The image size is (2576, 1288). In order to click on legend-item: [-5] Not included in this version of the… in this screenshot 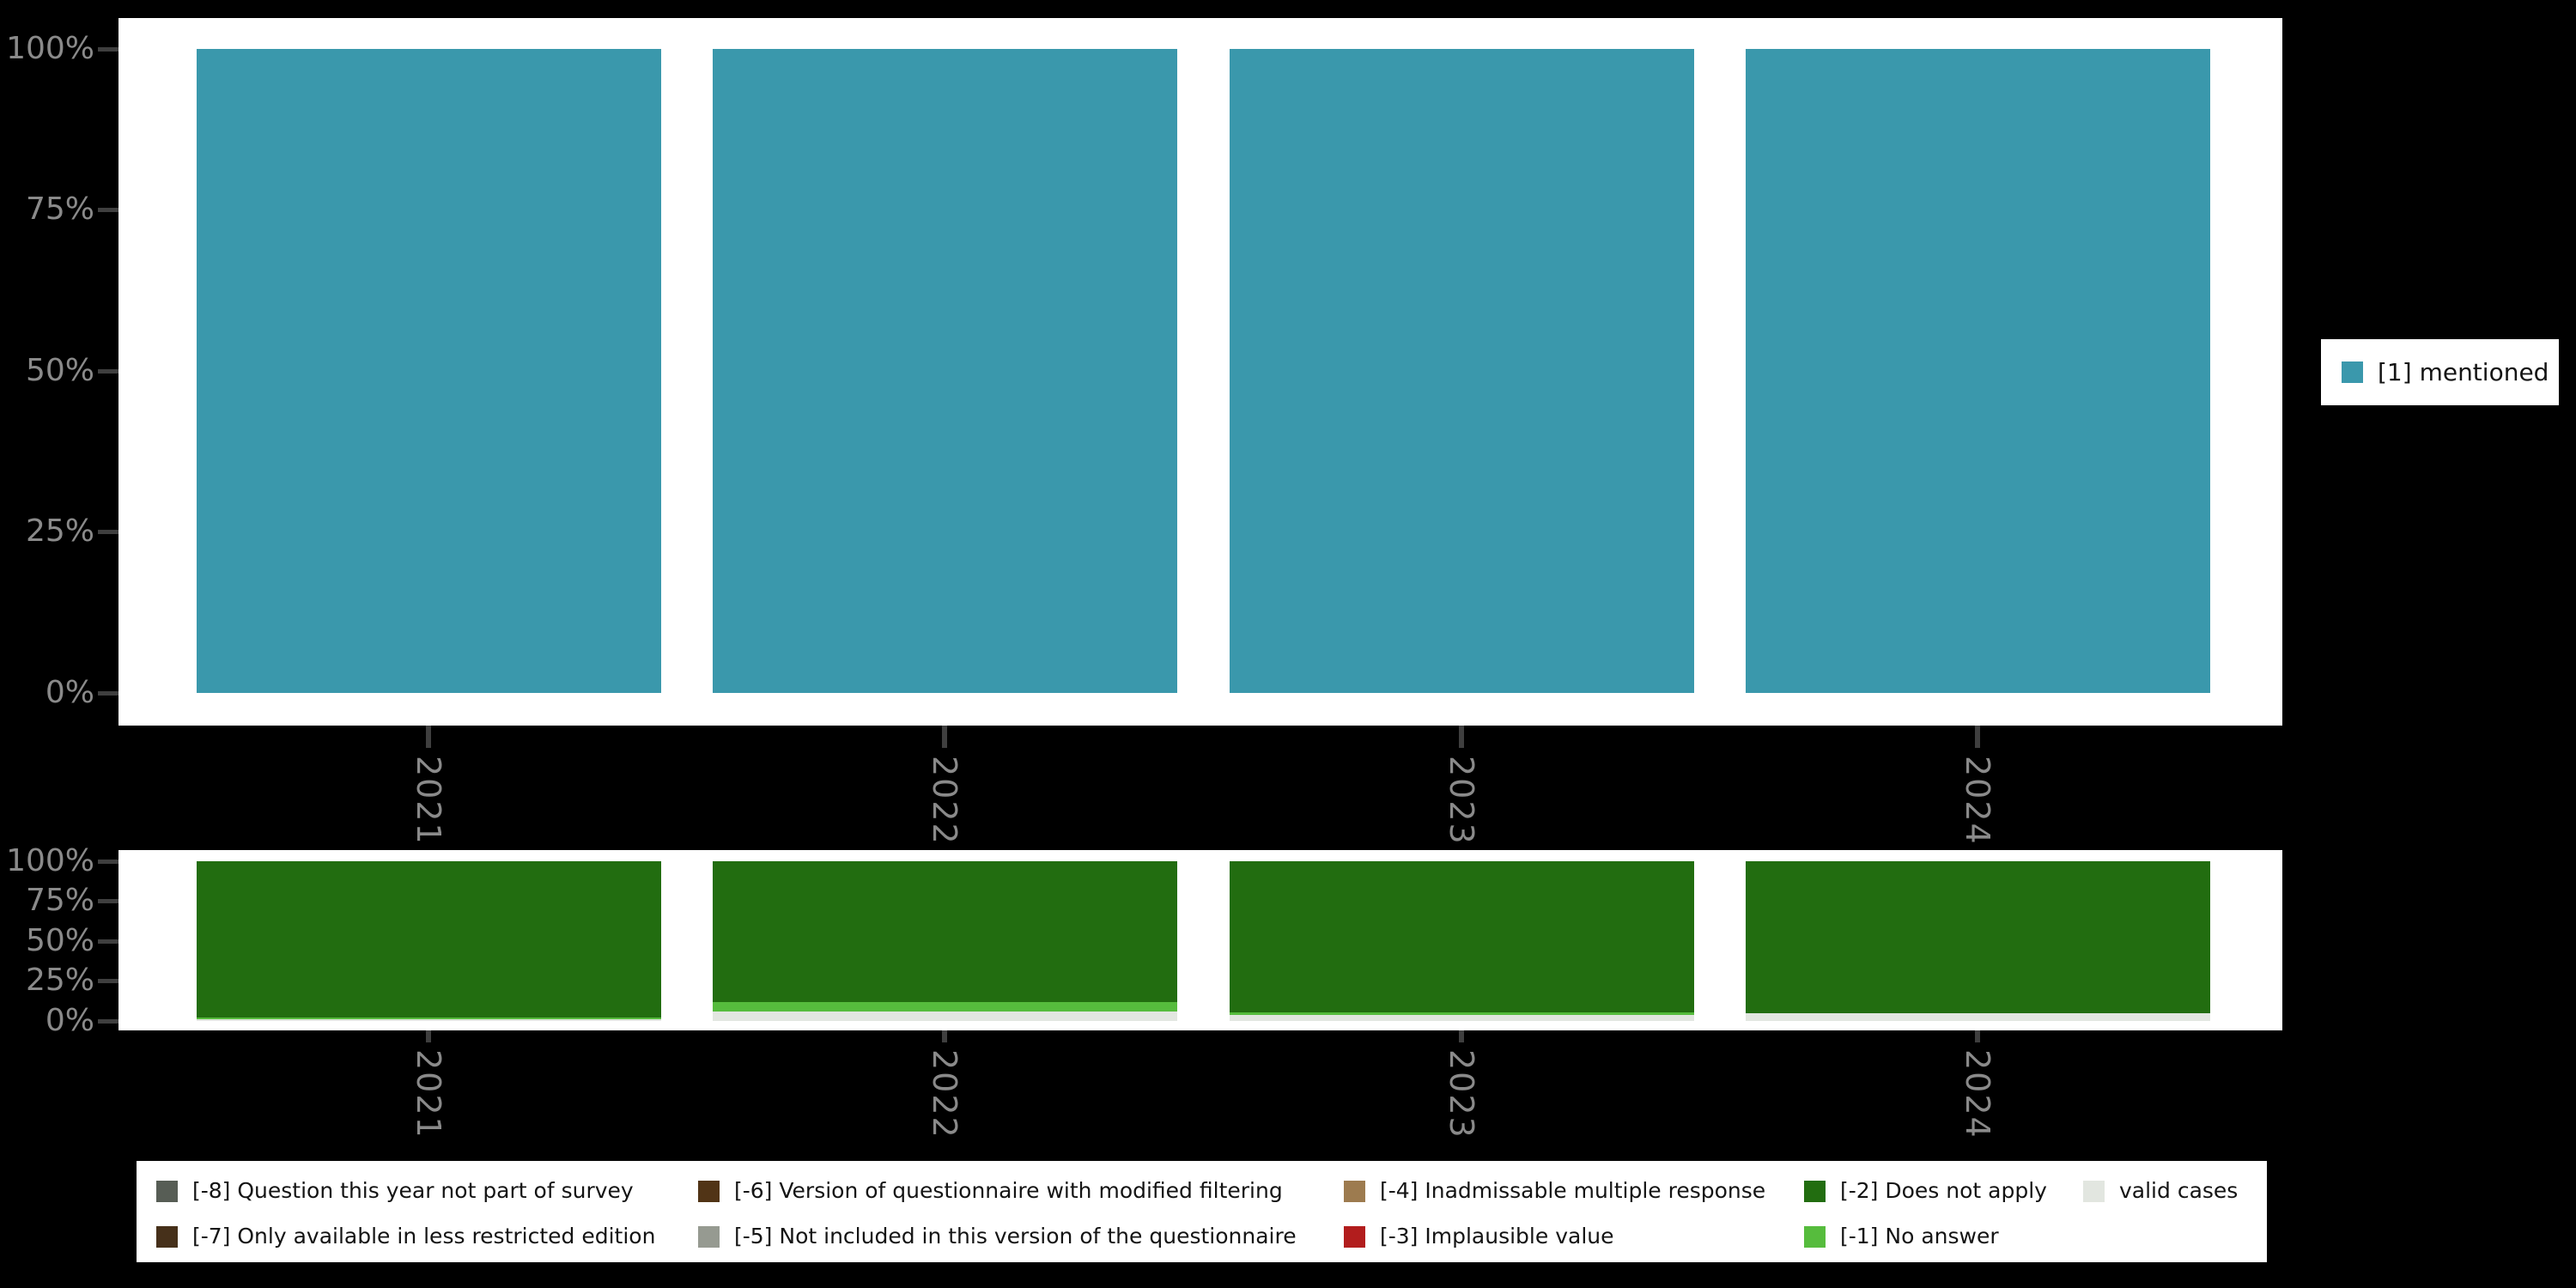, I will do `click(998, 1236)`.